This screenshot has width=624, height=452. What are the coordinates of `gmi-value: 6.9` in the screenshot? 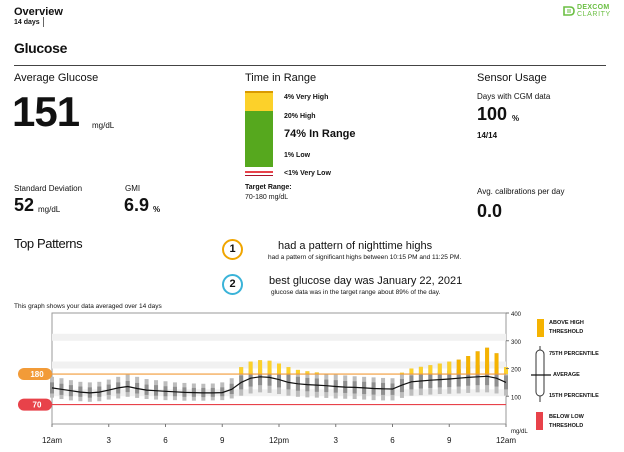 It's located at (137, 205).